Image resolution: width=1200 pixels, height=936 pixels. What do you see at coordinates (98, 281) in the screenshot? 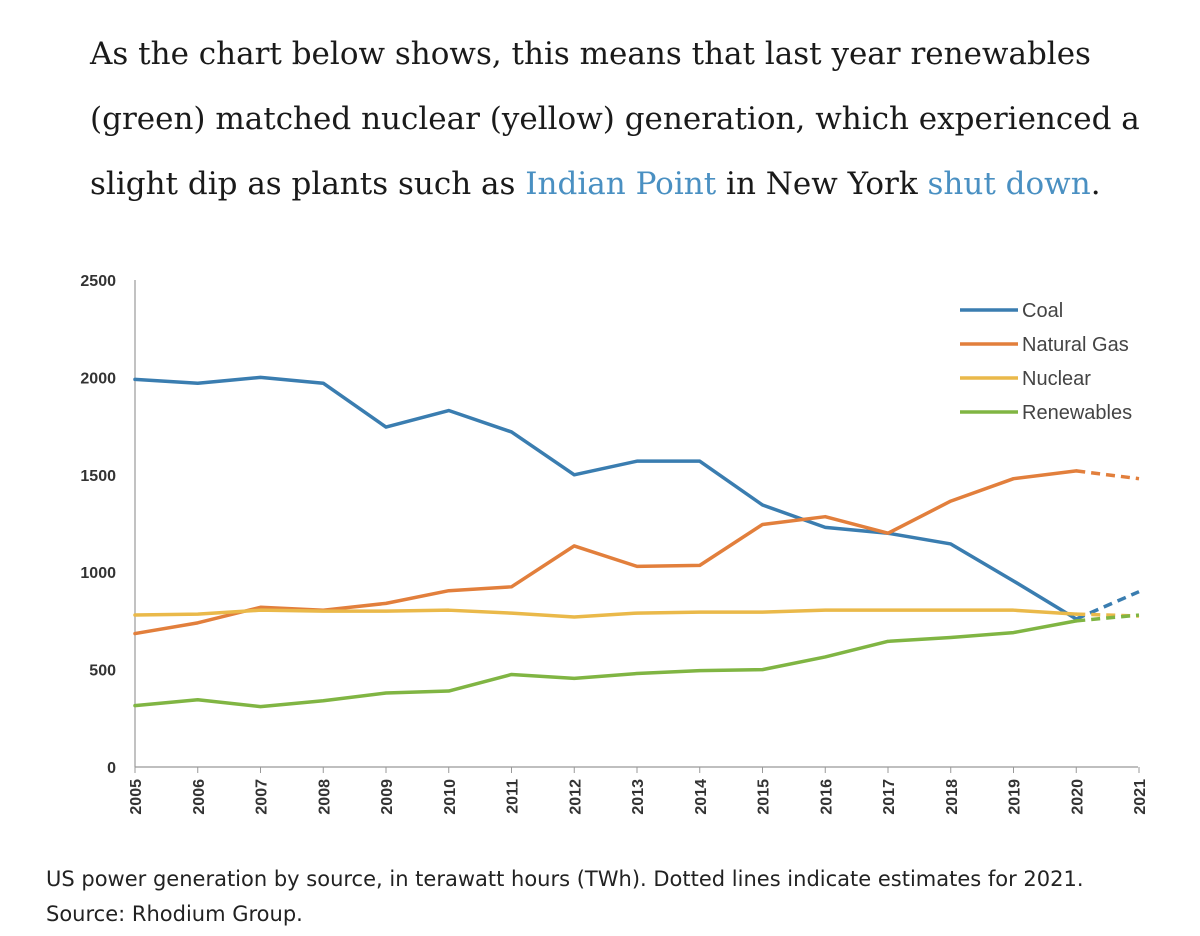
I see `y-tick-label: 2500` at bounding box center [98, 281].